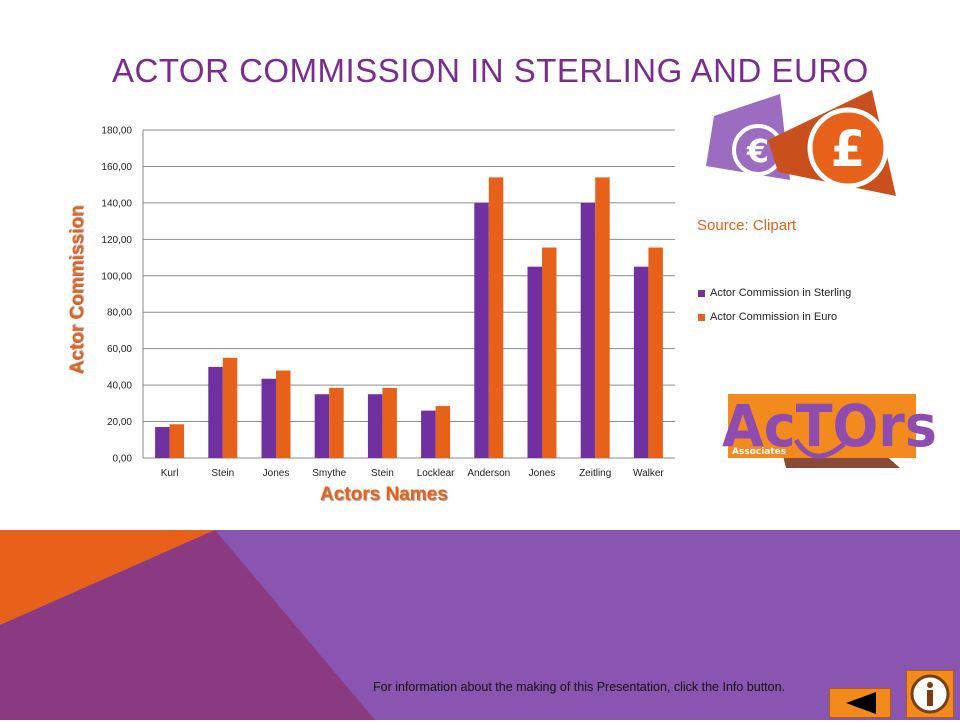  I want to click on legend-item-euro: Actor Commission in Euro, so click(774, 317).